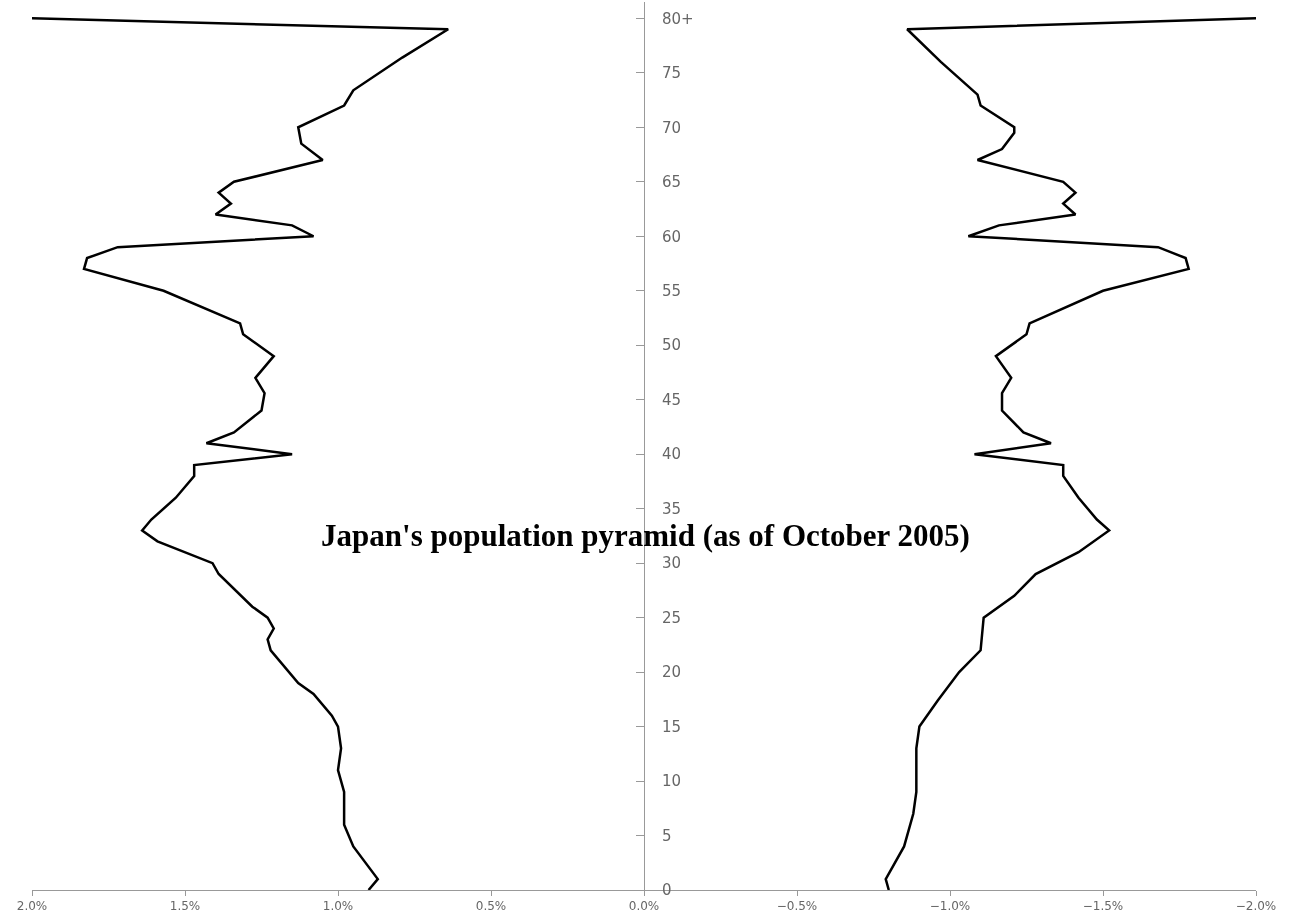 The height and width of the screenshot is (919, 1291). I want to click on y-tick-label: 25, so click(672, 617).